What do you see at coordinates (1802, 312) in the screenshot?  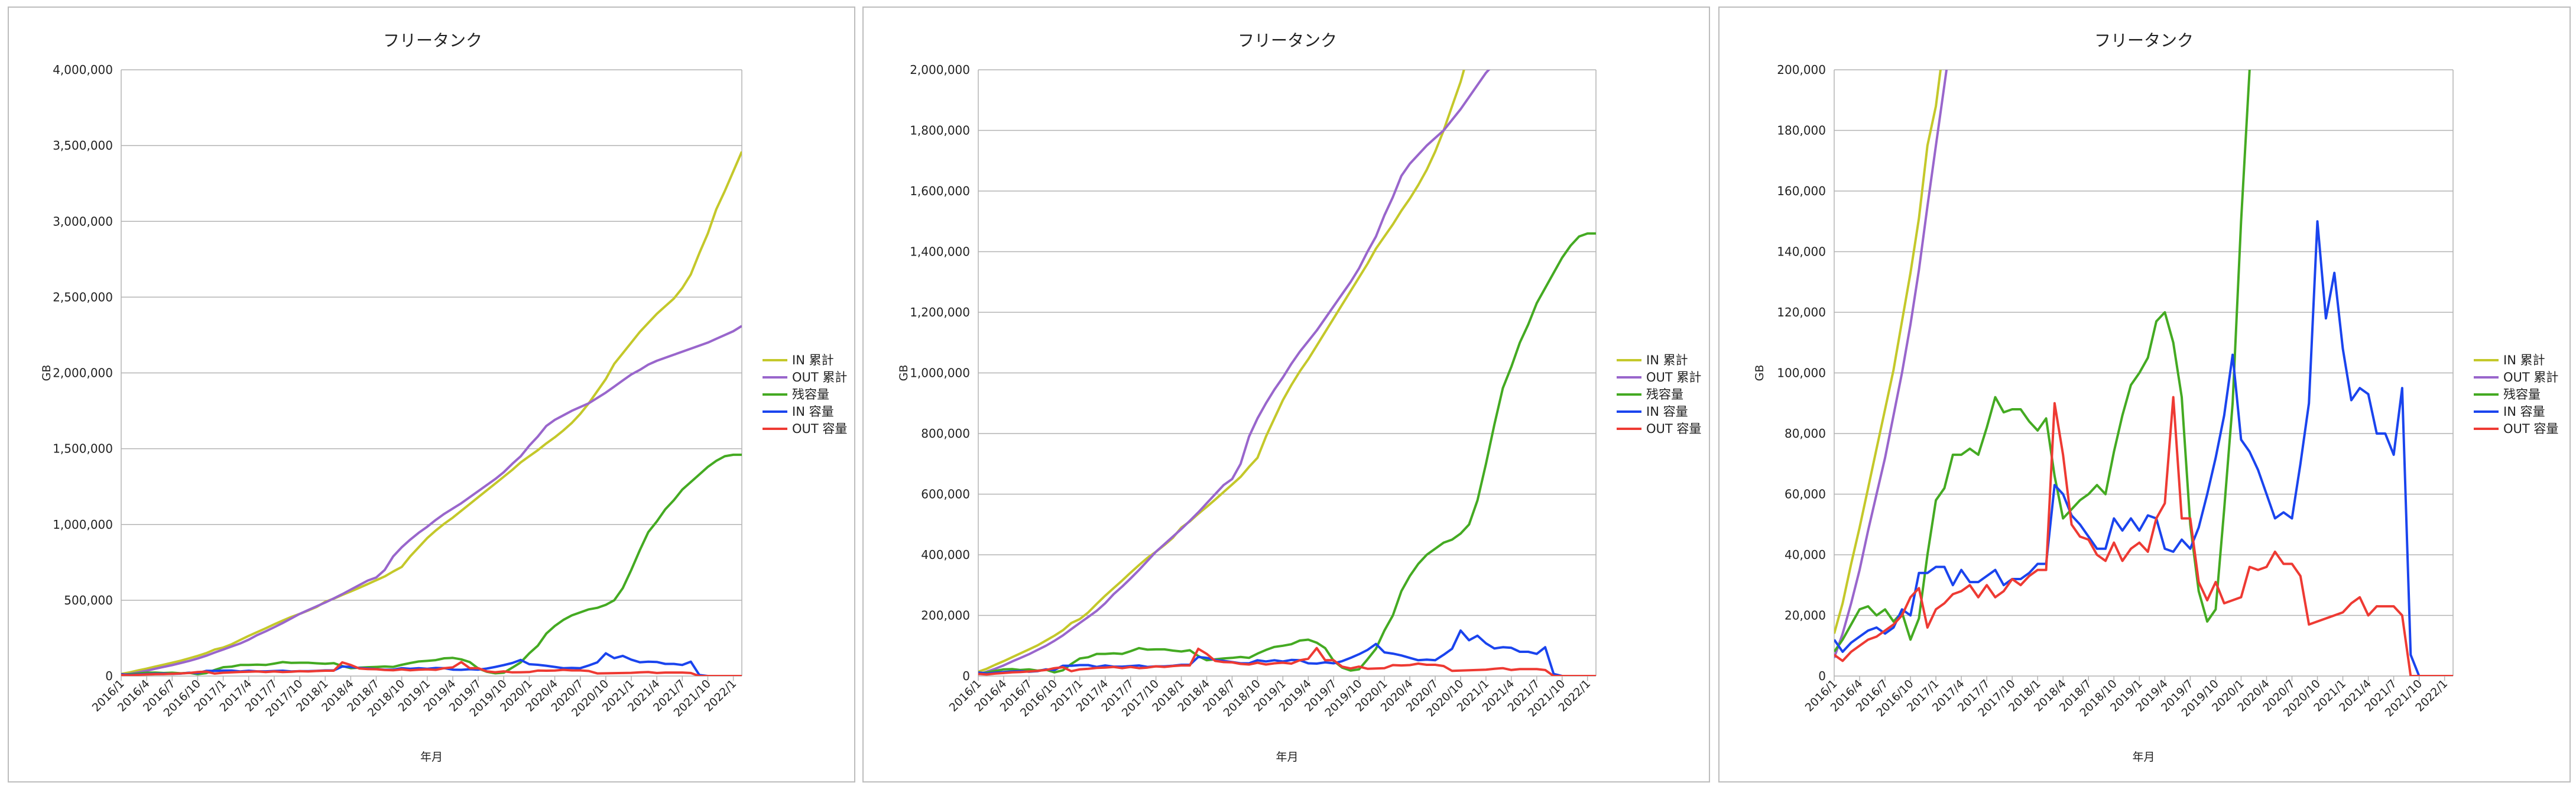 I see `y-tick-label: 120,000` at bounding box center [1802, 312].